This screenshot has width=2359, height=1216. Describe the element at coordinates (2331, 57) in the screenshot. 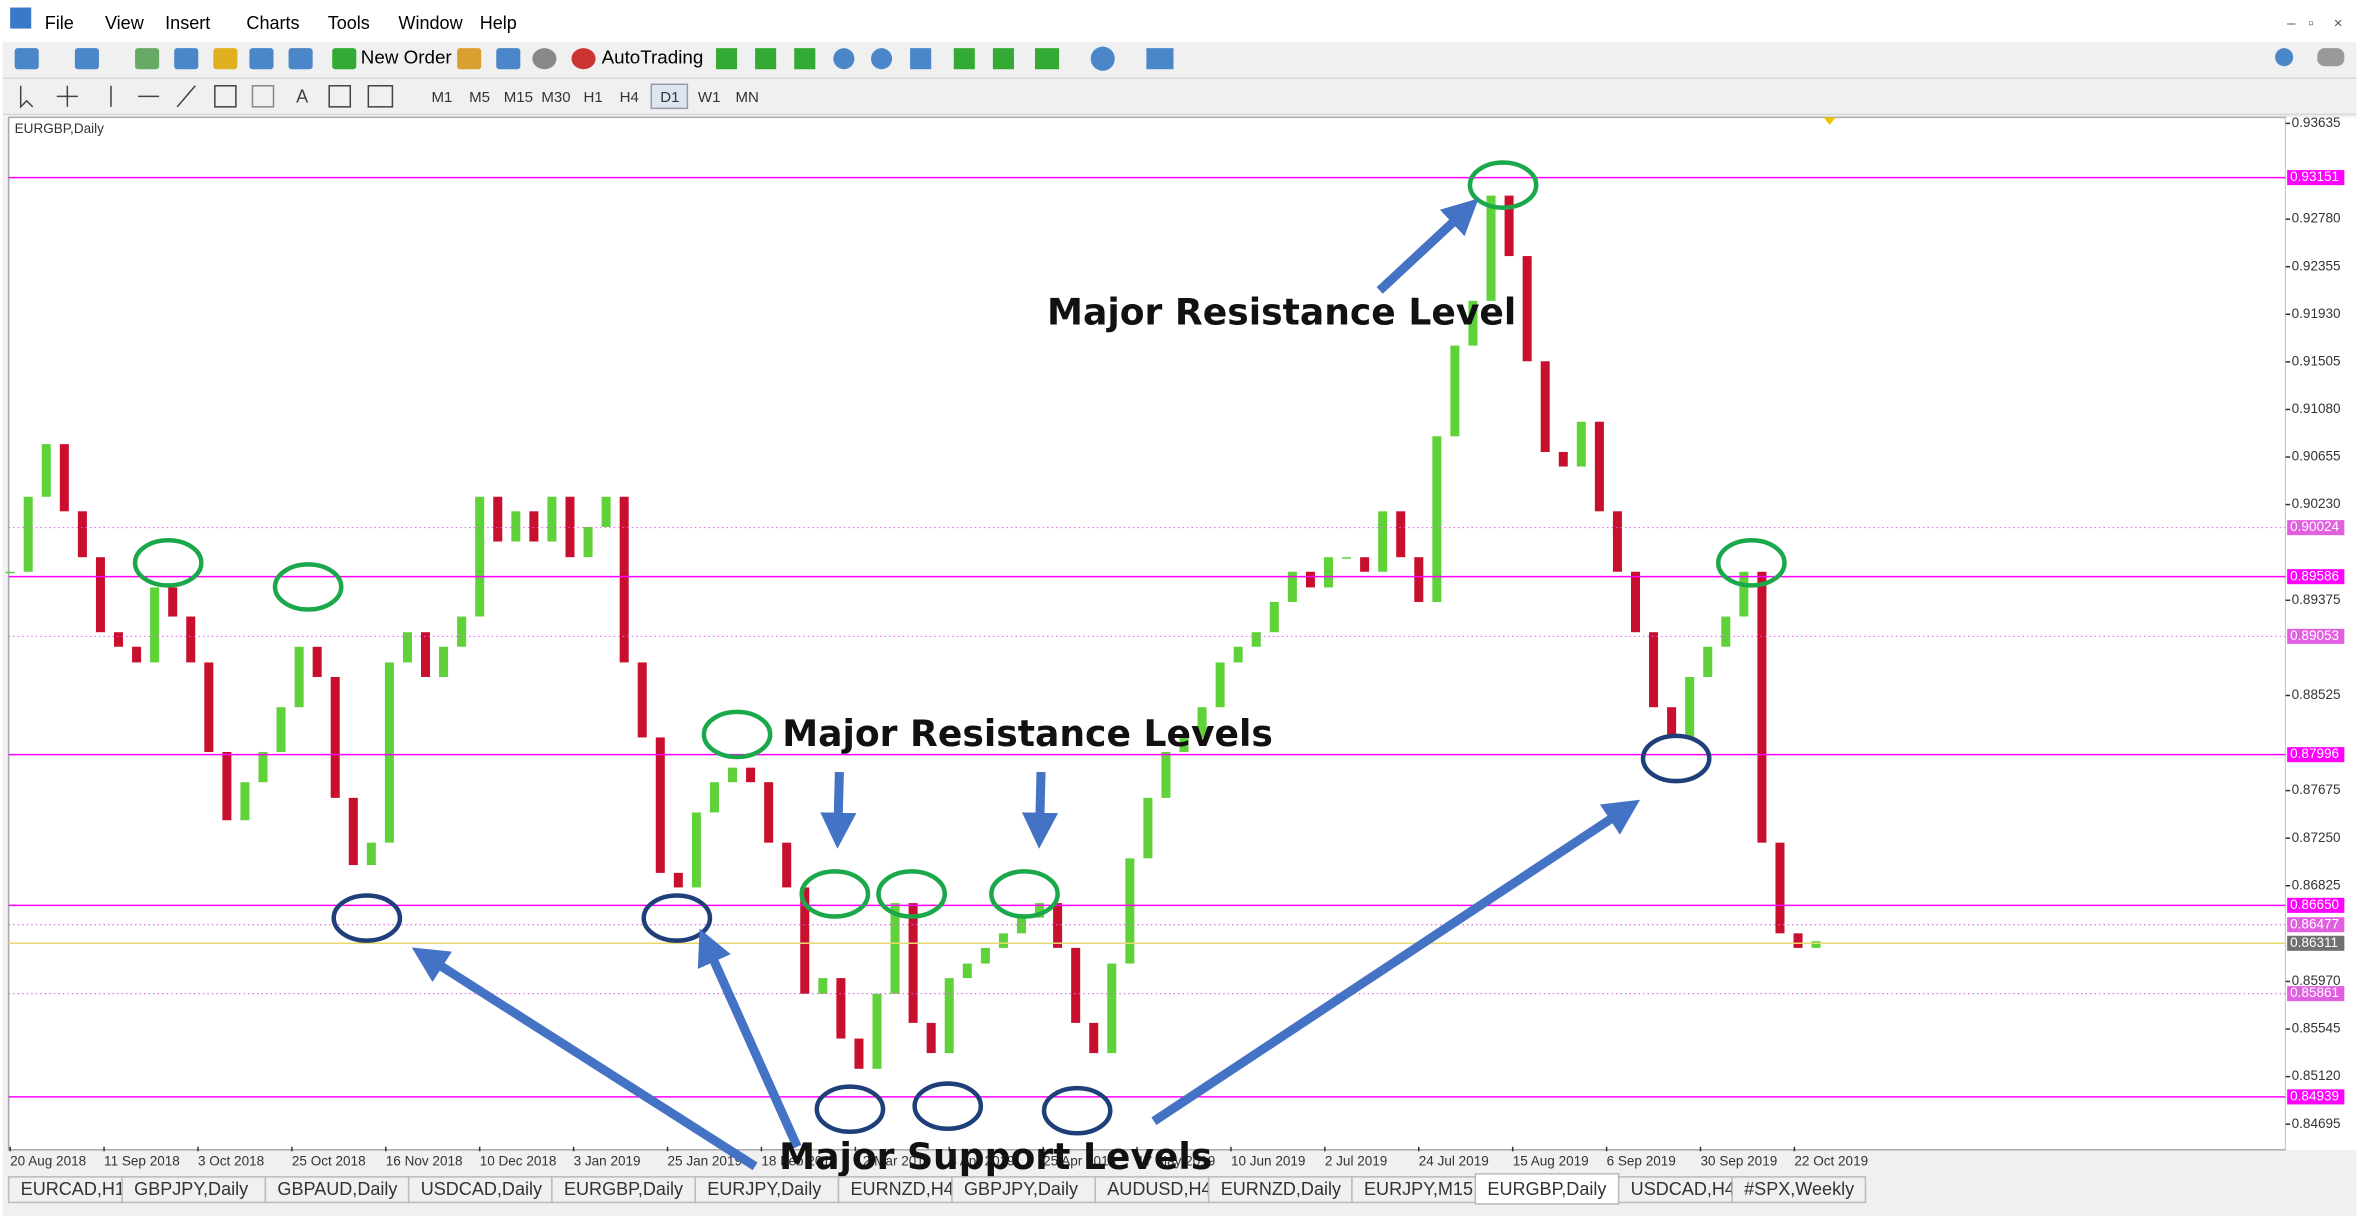

I see `chat-icon` at that location.